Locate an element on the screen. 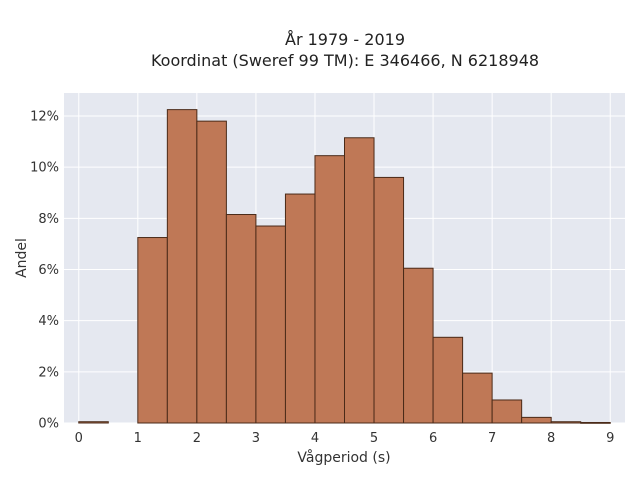  x-tick-labels: 0 1 2 3 4 5 6 7 8 9 is located at coordinates (345, 438).